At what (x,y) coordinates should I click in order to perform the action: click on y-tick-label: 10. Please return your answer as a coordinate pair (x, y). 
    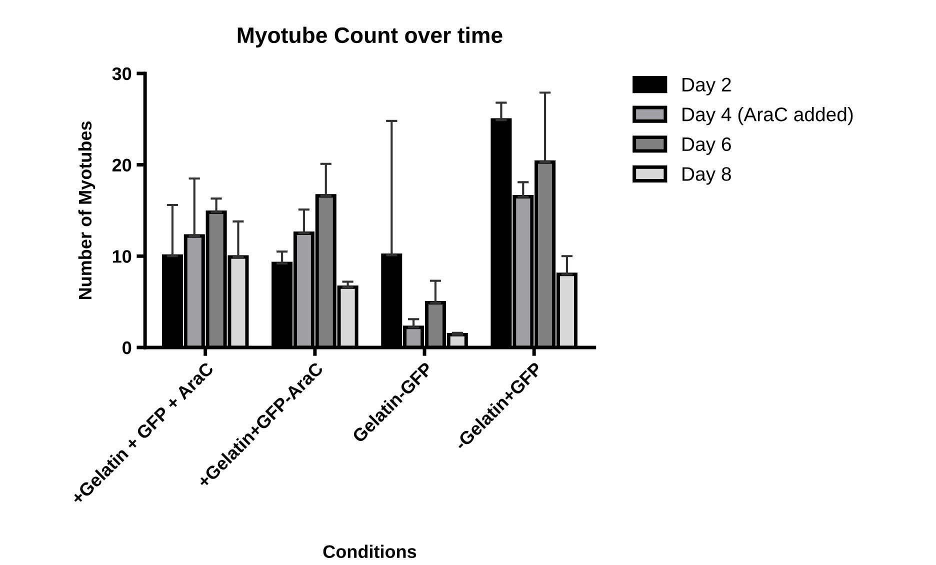
    Looking at the image, I should click on (122, 256).